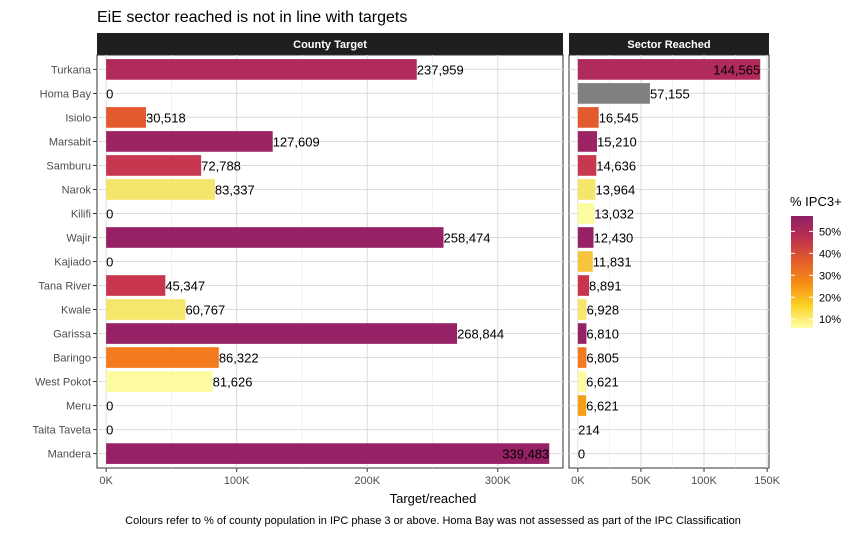  Describe the element at coordinates (802, 272) in the screenshot. I see `legend-colorbar` at that location.